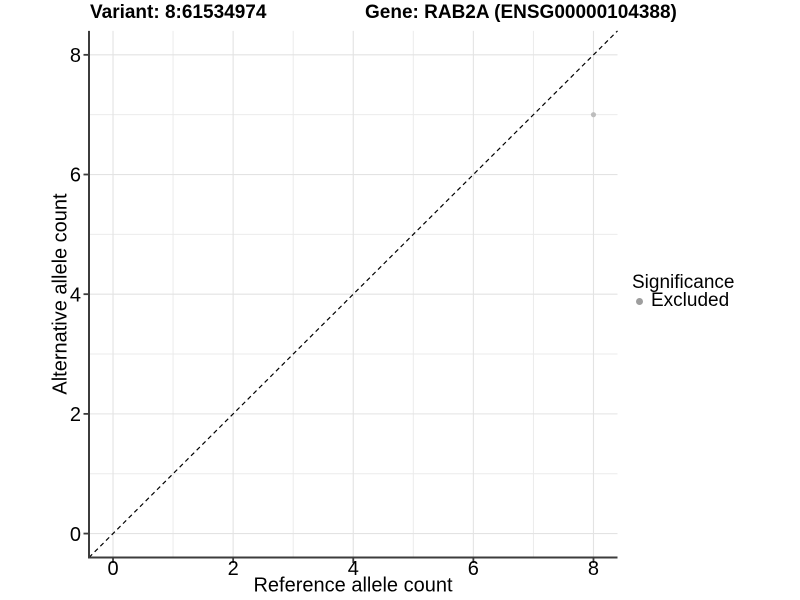 The width and height of the screenshot is (800, 600). I want to click on legend-item-label: Excluded, so click(690, 300).